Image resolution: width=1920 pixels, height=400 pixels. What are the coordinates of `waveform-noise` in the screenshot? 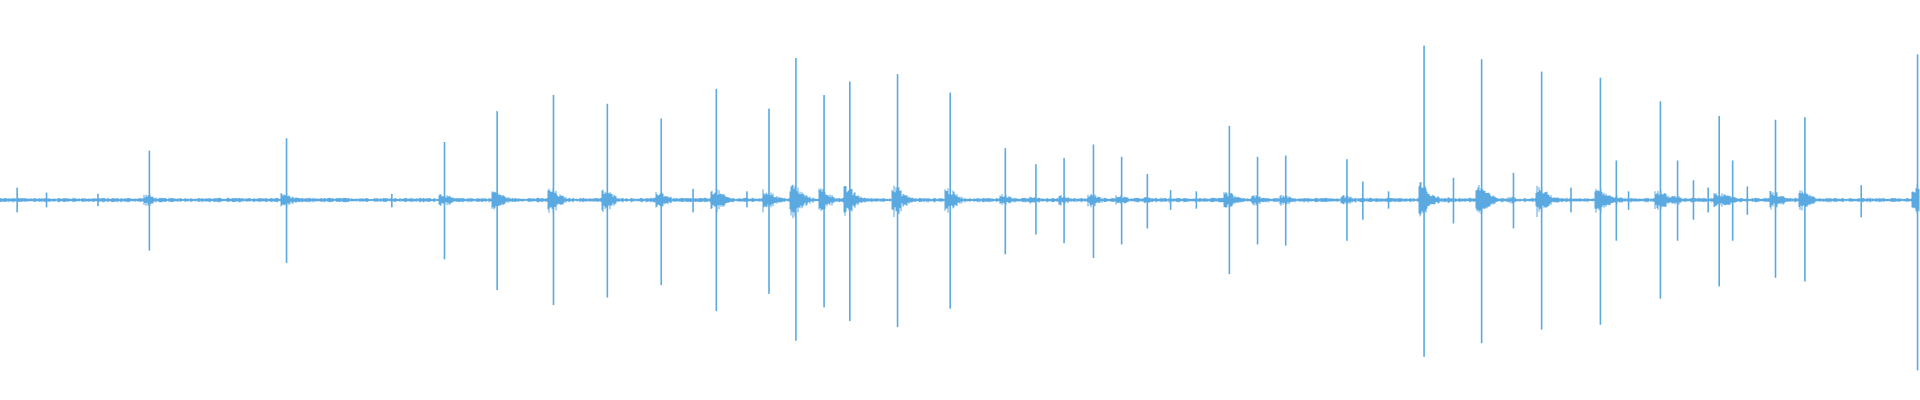 It's located at (960, 200).